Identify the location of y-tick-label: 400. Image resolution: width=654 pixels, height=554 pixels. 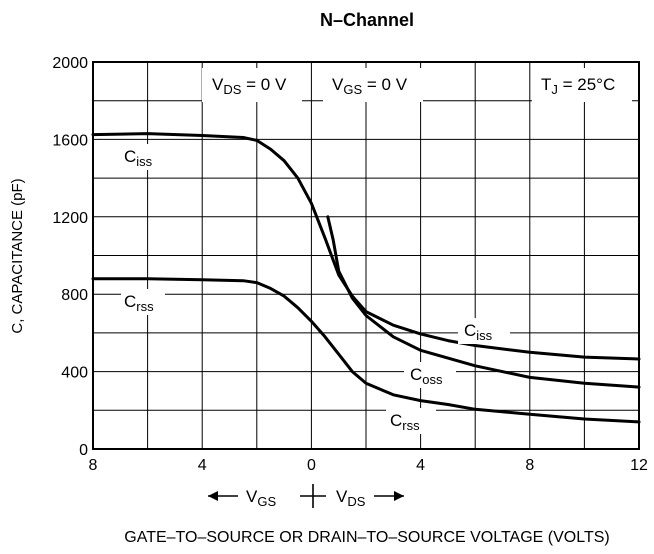
(74, 373).